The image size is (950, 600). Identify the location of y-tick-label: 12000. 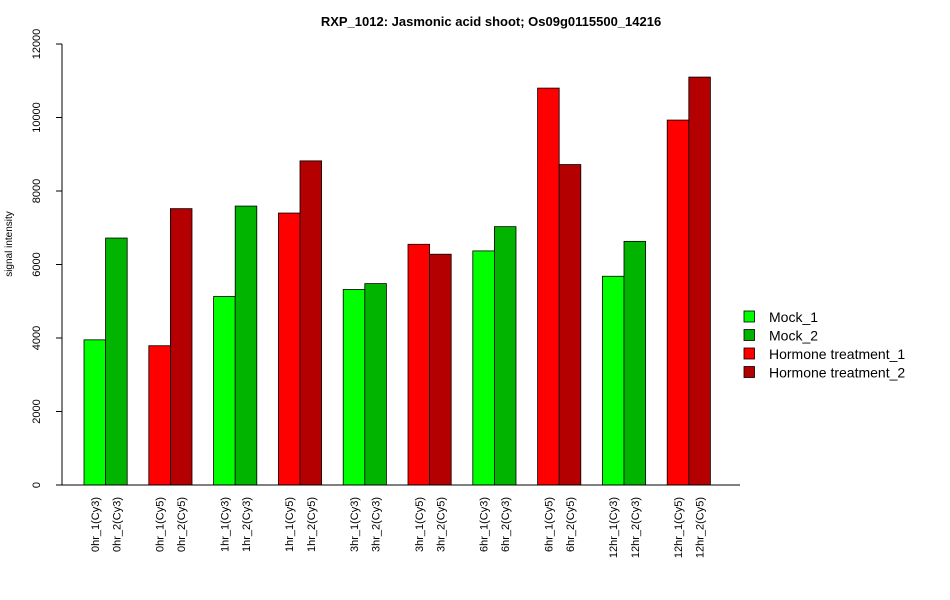
(37, 44).